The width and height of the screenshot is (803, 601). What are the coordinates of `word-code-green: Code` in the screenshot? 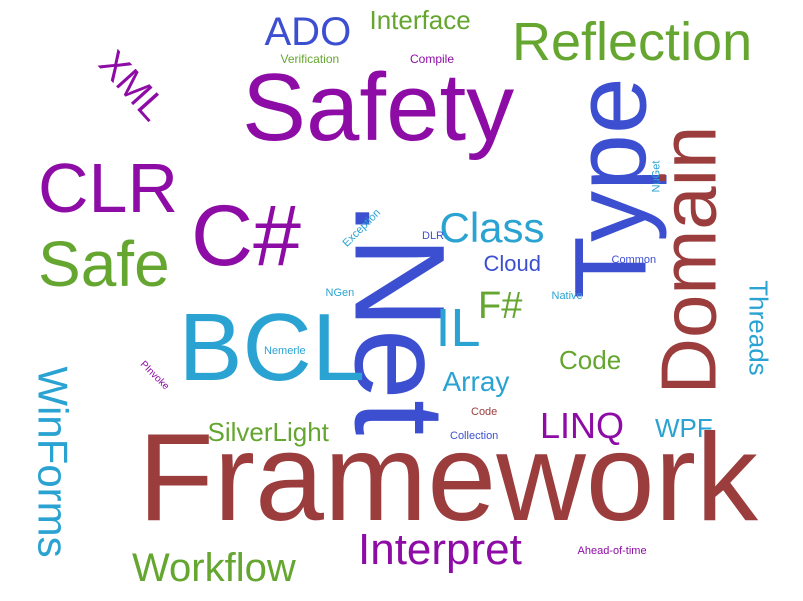 It's located at (590, 360).